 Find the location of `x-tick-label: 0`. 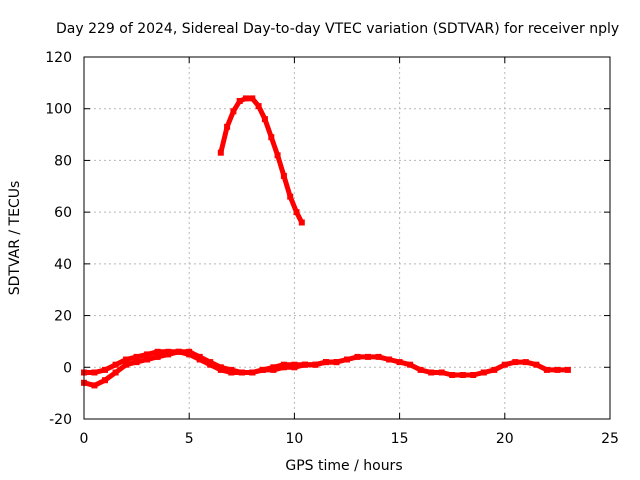

x-tick-label: 0 is located at coordinates (84, 439).